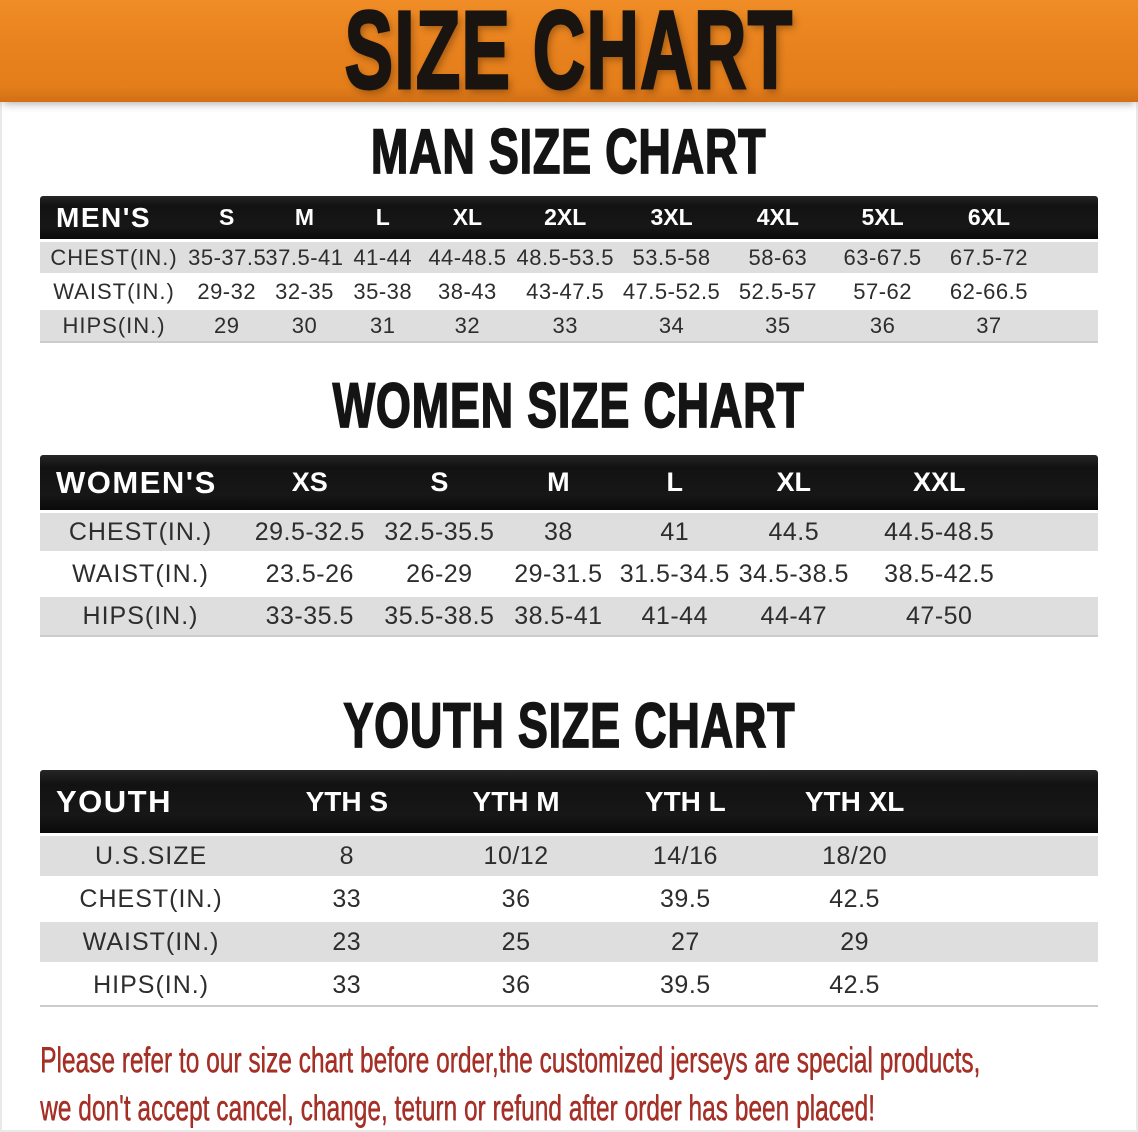 The height and width of the screenshot is (1132, 1138). Describe the element at coordinates (439, 534) in the screenshot. I see `size-value-cell: 32.5-35.5` at that location.